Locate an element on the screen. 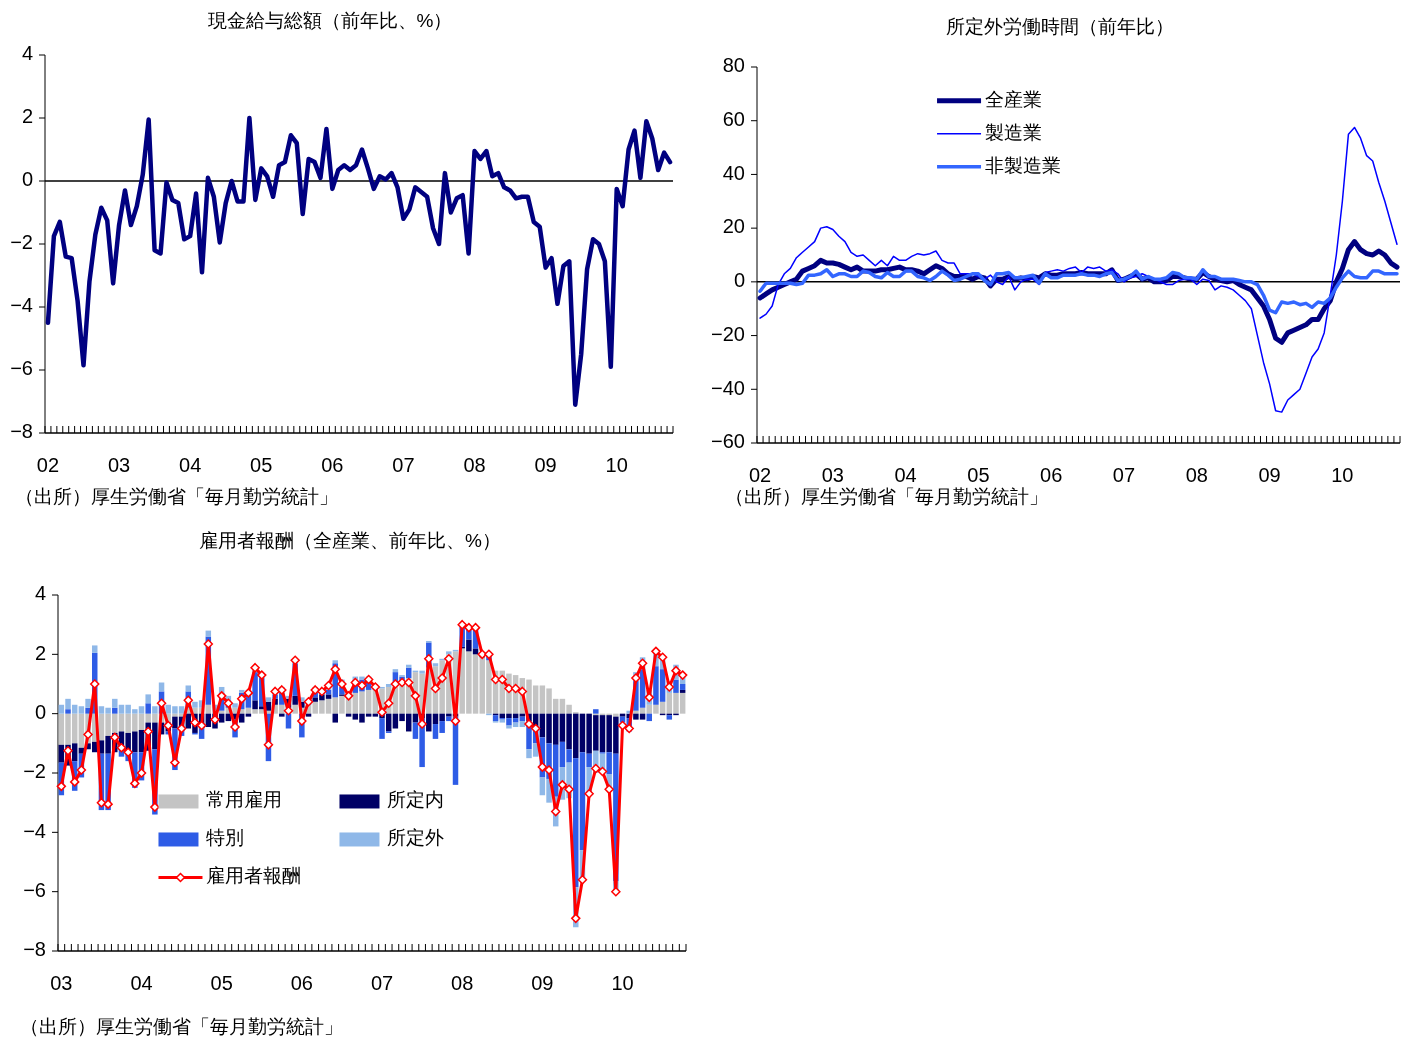  chart-title: 現金給与総額（前年比、%） is located at coordinates (330, 21).